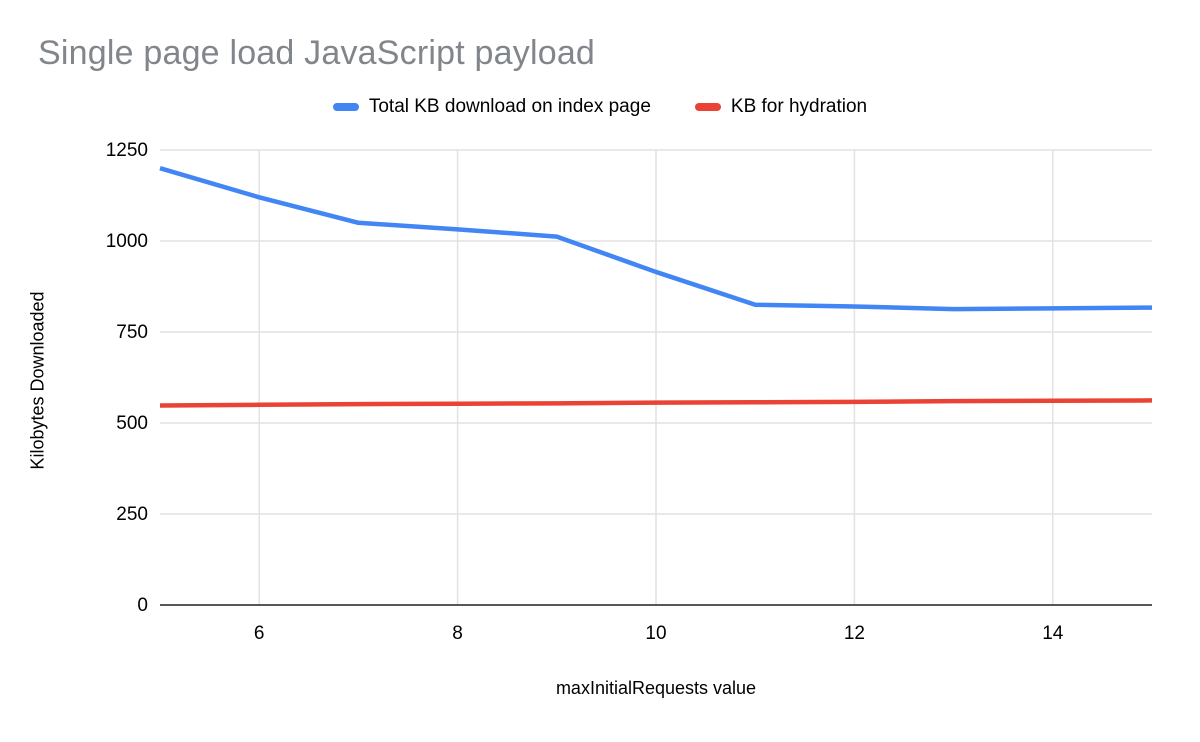 The image size is (1200, 742). I want to click on legend-label-hydration: KB for hydration, so click(799, 106).